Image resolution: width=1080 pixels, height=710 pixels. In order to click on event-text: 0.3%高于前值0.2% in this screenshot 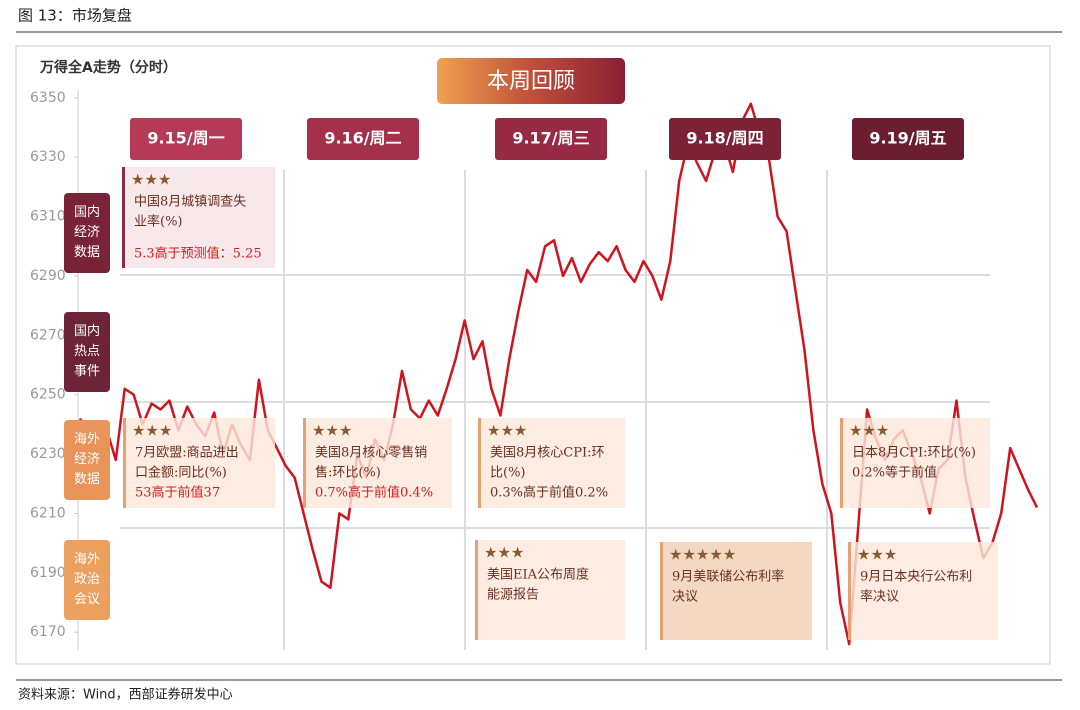, I will do `click(549, 493)`.